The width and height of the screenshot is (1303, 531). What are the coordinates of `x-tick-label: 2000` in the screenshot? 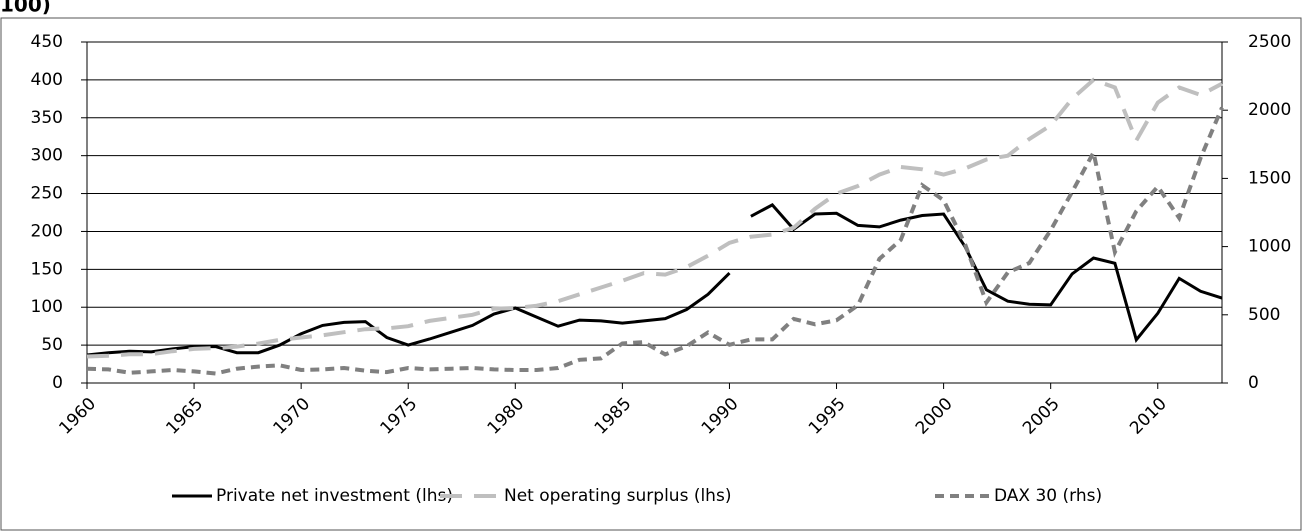 It's located at (934, 416).